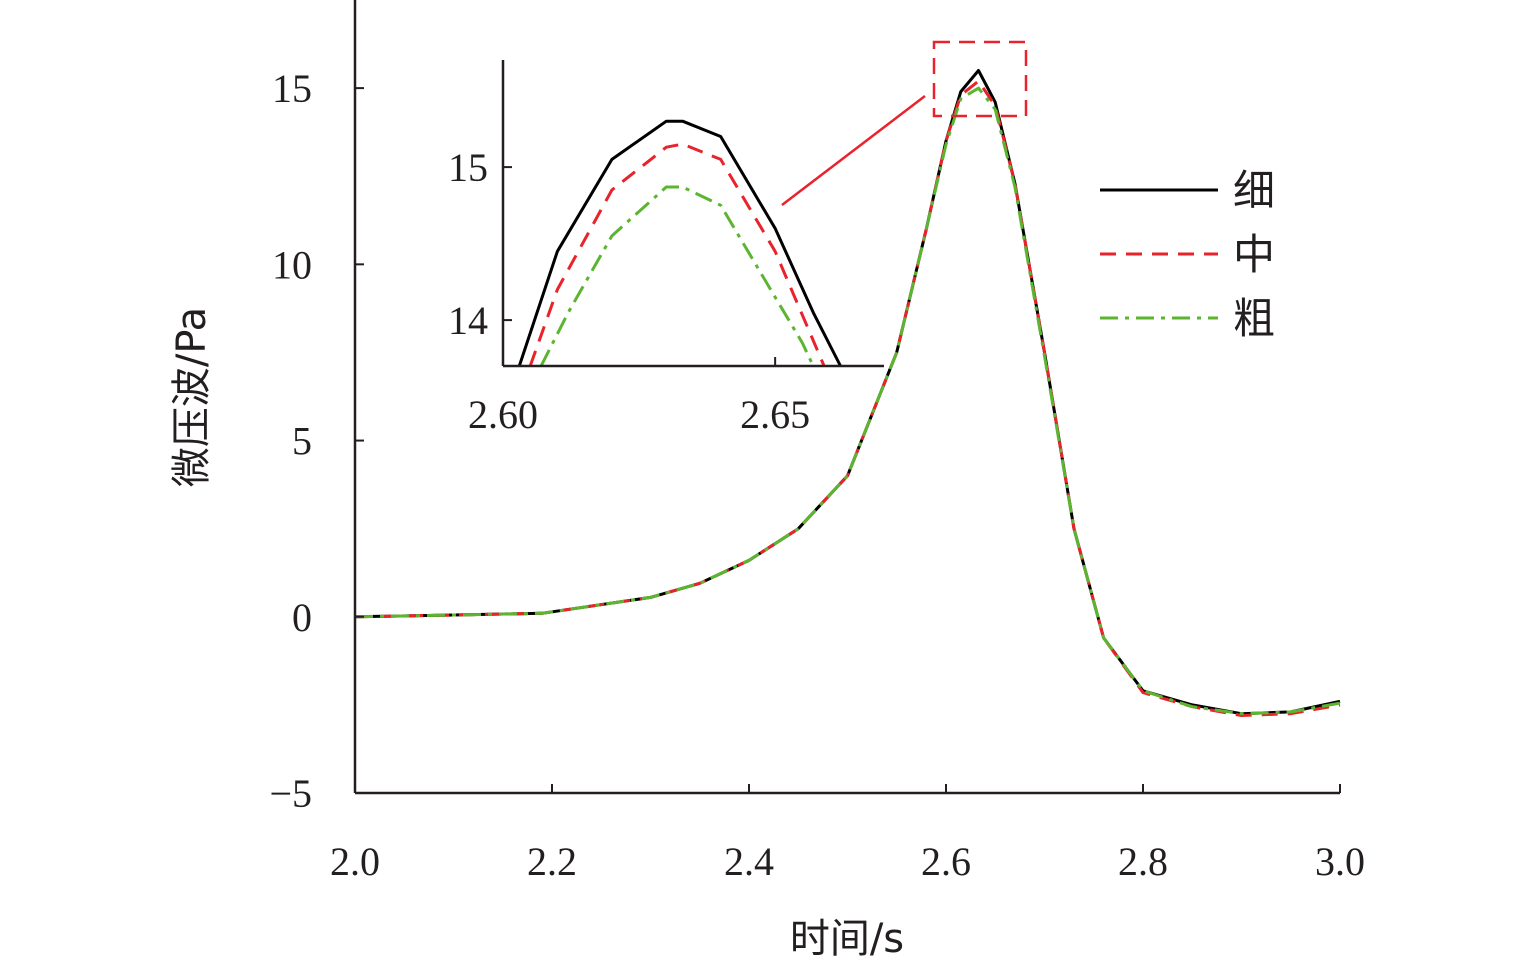 The image size is (1535, 975). I want to click on inset-y-tick-label-1: 15, so click(468, 167).